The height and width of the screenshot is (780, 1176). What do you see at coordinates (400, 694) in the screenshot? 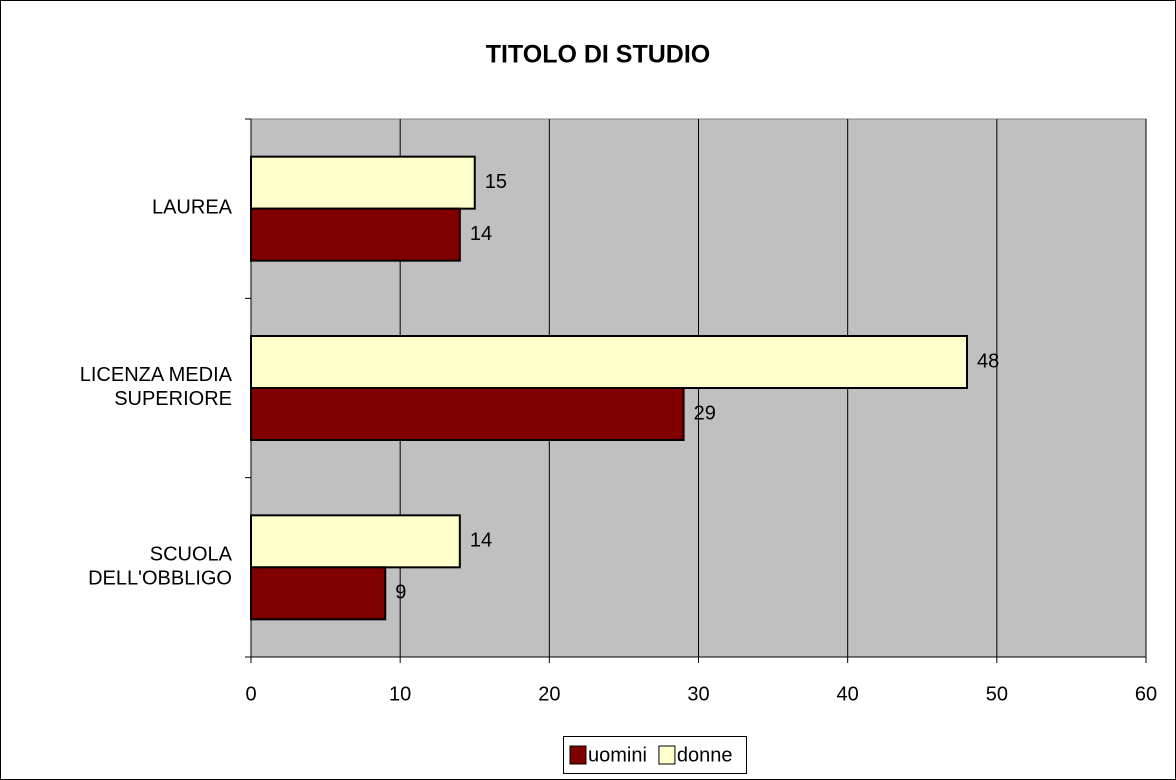
I see `x-tick-label: 10` at bounding box center [400, 694].